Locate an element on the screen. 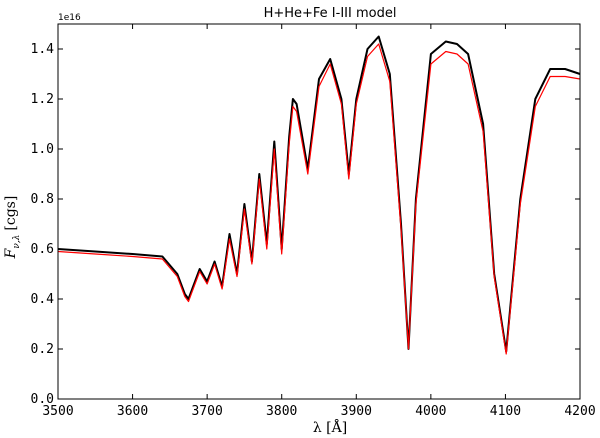 This screenshot has height=438, width=600. y-tick-label: 0.4 is located at coordinates (43, 299).